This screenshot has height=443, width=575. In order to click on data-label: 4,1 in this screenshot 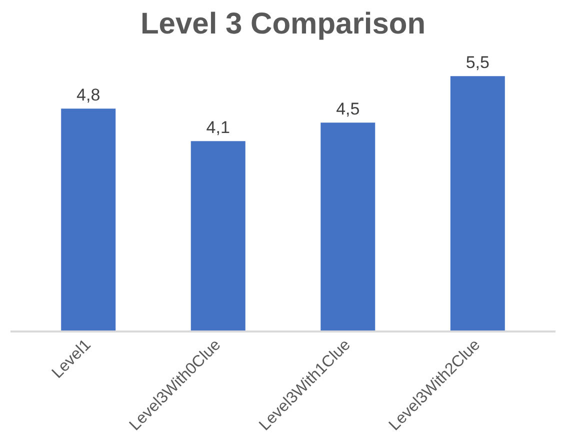, I will do `click(218, 128)`.